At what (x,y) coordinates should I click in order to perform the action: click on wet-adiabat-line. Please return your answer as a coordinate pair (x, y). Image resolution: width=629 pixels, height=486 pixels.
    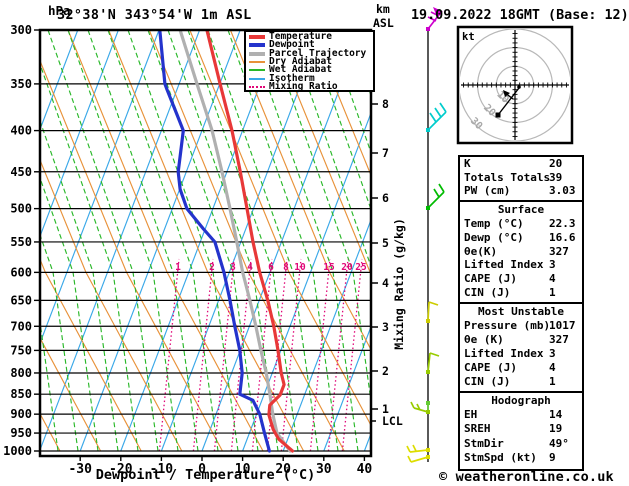
    Looking at the image, I should click on (50, 388).